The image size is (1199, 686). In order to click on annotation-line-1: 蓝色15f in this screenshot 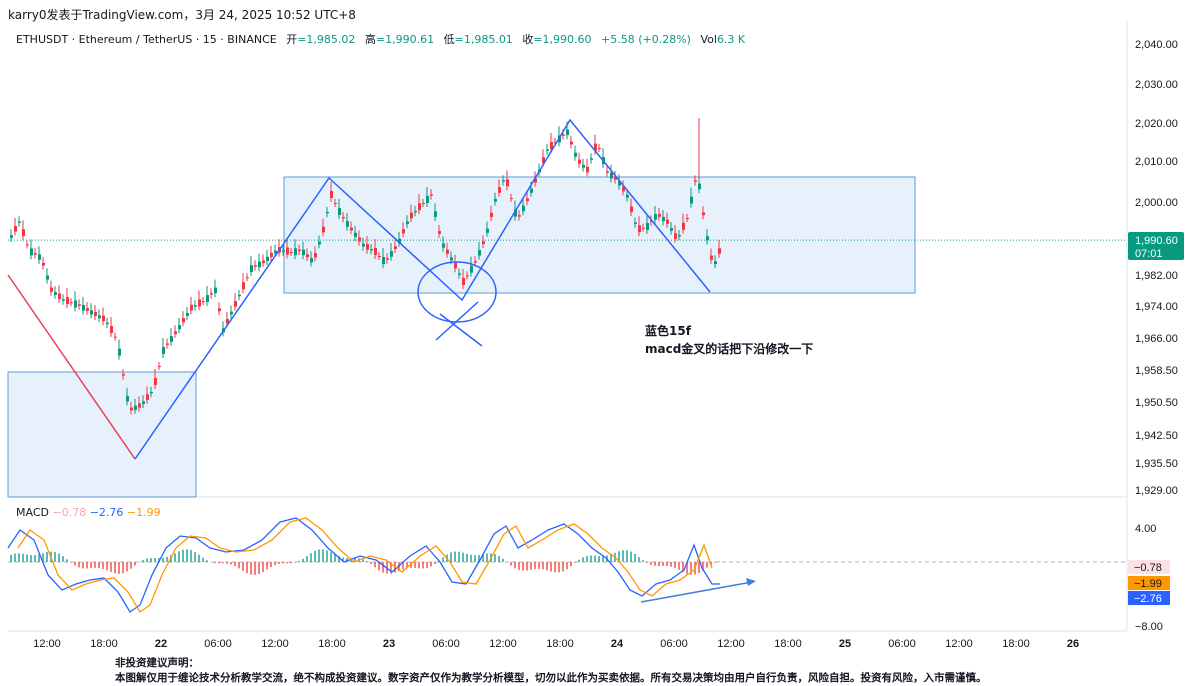, I will do `click(668, 330)`.